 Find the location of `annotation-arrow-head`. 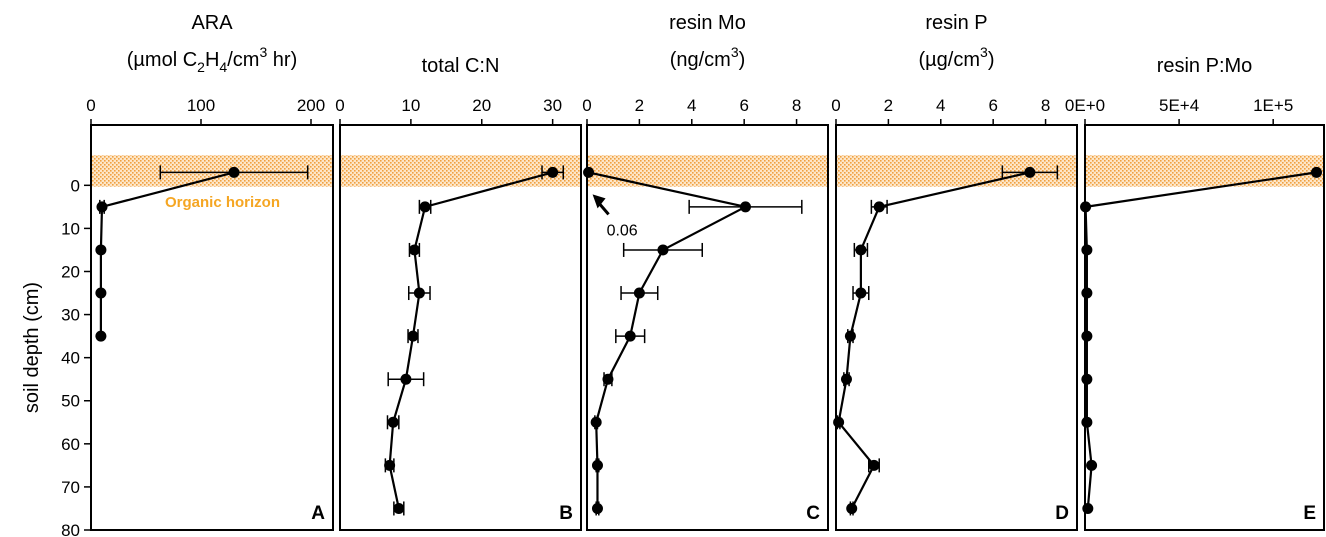

annotation-arrow-head is located at coordinates (599, 201).